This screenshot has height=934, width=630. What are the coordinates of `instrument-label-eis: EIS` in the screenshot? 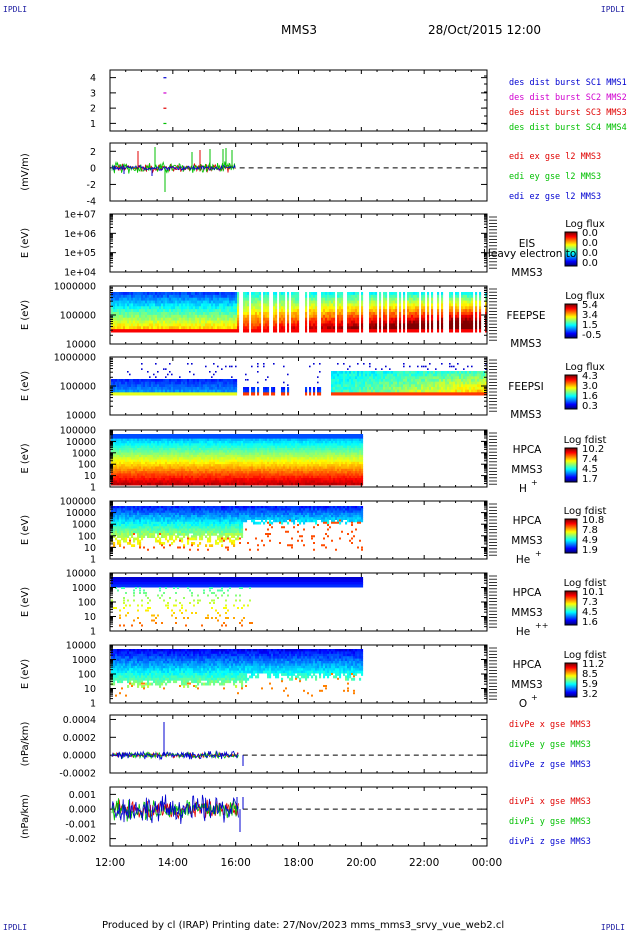 It's located at (527, 244).